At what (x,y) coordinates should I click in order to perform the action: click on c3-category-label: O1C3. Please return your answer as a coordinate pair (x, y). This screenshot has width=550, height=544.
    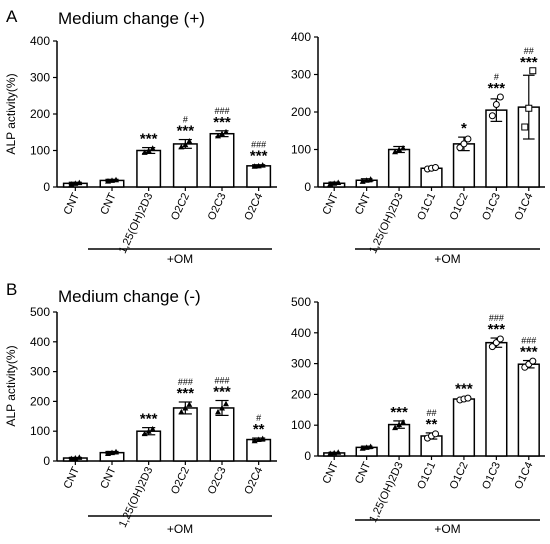
    Looking at the image, I should click on (491, 475).